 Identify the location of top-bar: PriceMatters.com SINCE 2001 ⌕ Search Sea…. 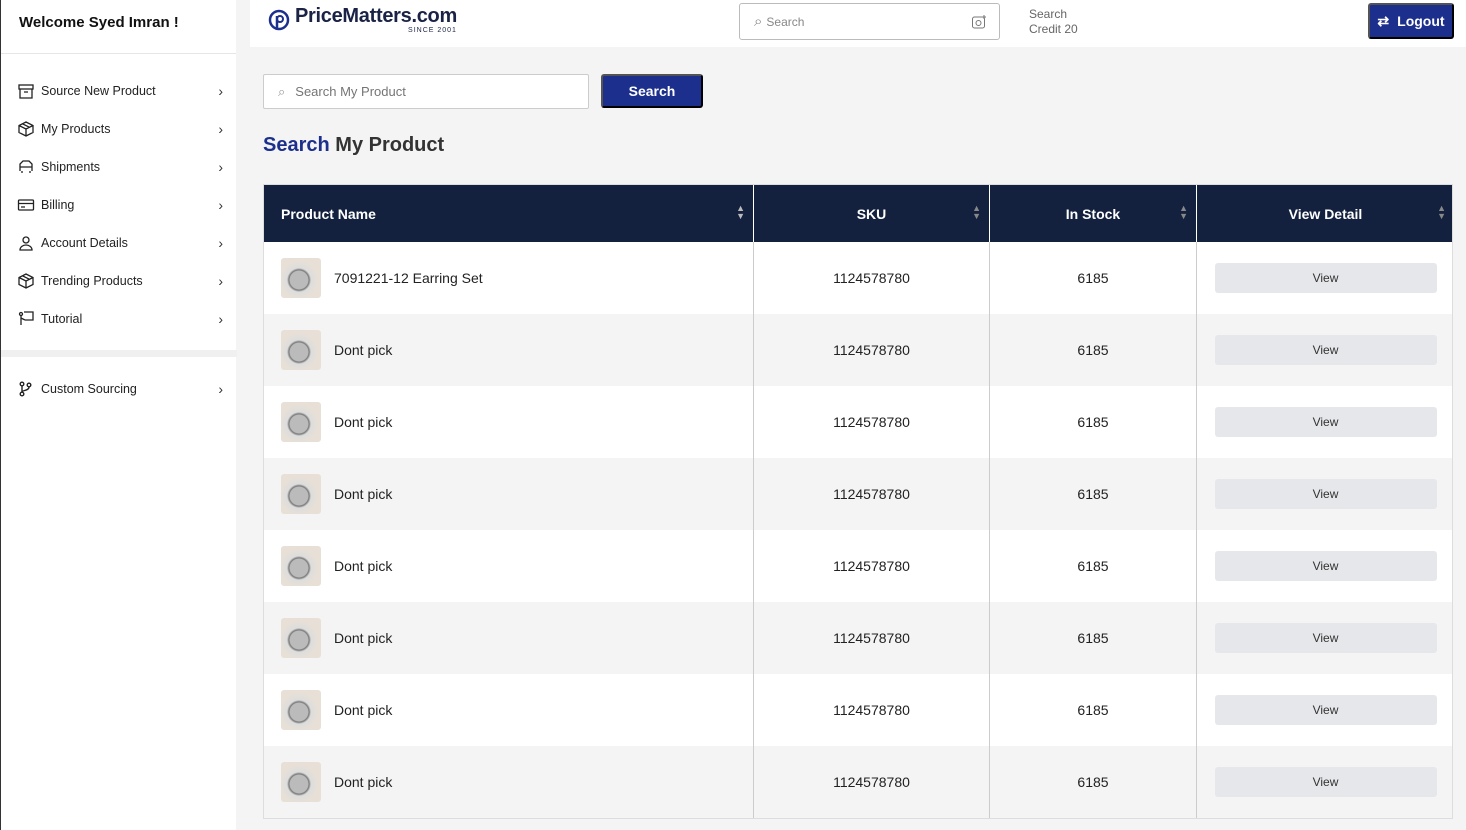
(858, 23).